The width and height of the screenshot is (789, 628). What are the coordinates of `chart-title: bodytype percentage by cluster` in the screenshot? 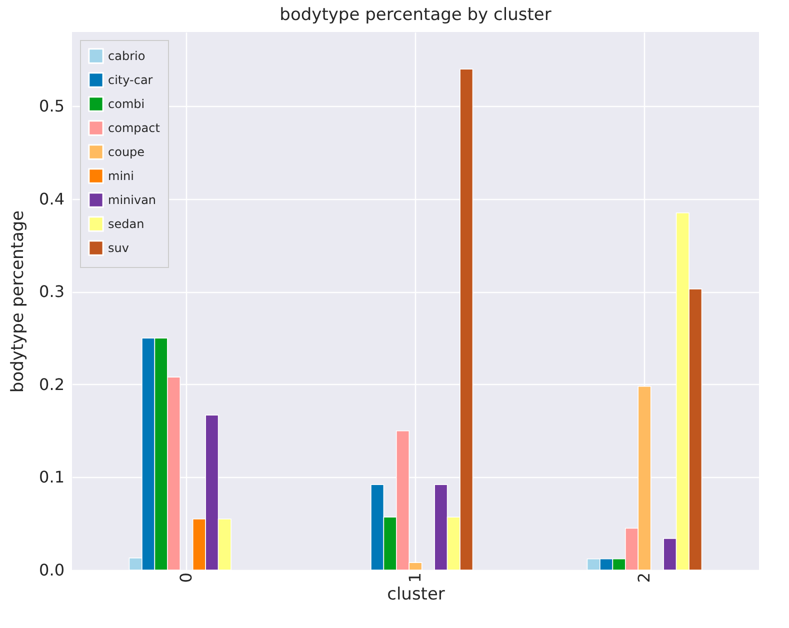 It's located at (416, 15).